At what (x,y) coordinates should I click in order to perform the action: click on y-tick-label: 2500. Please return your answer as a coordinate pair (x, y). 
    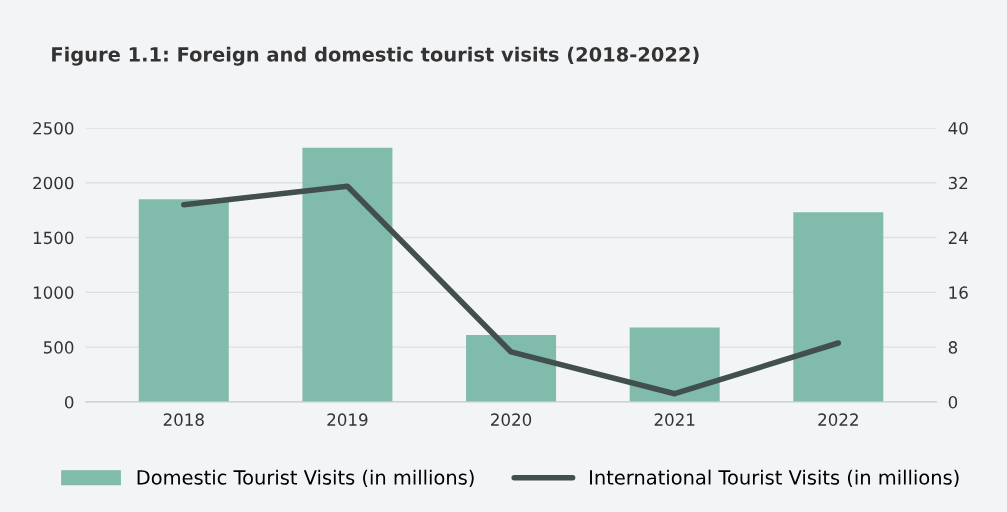
    Looking at the image, I should click on (53, 128).